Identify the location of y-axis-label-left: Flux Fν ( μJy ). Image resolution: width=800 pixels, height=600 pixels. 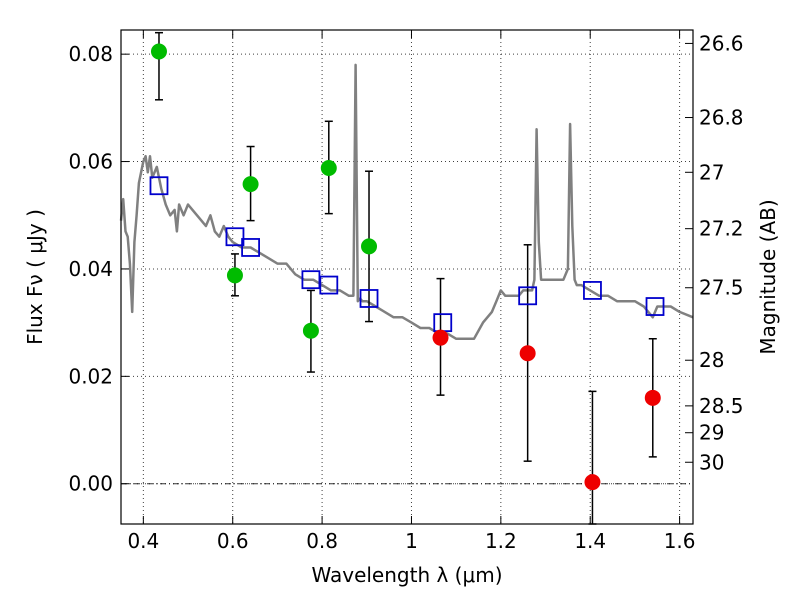
(35, 277).